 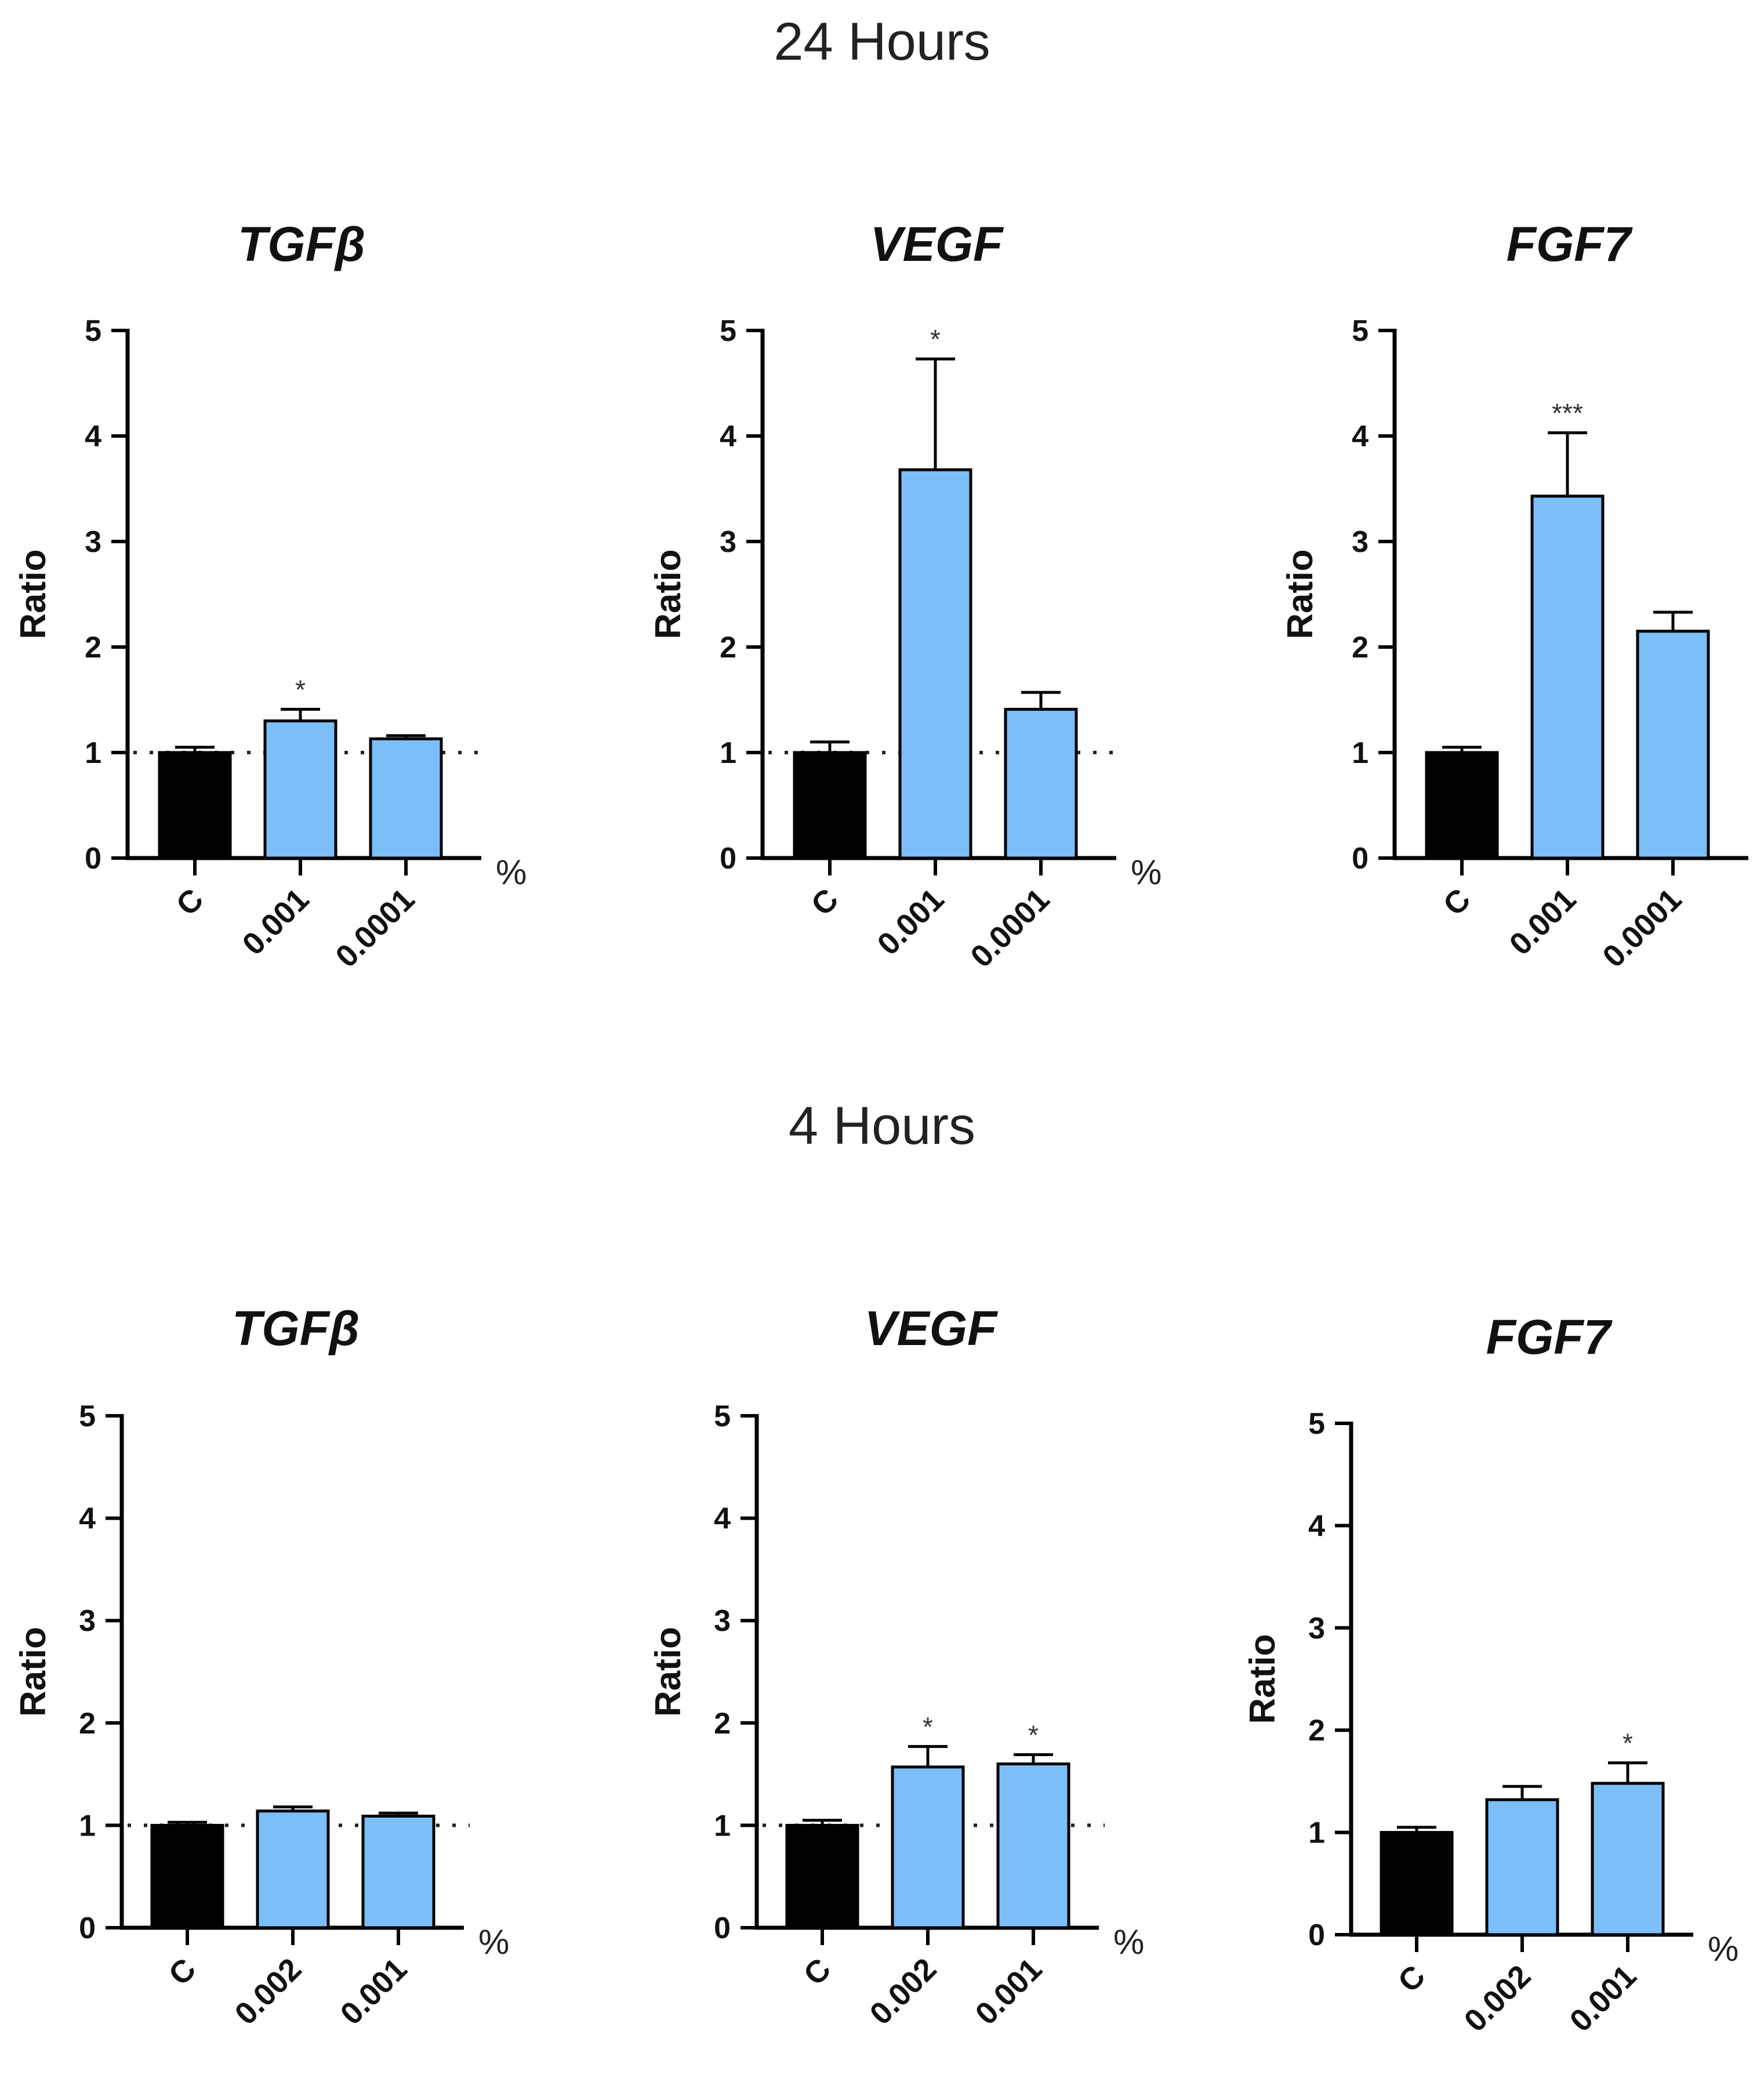 What do you see at coordinates (1567, 413) in the screenshot?
I see `significance-label: ***` at bounding box center [1567, 413].